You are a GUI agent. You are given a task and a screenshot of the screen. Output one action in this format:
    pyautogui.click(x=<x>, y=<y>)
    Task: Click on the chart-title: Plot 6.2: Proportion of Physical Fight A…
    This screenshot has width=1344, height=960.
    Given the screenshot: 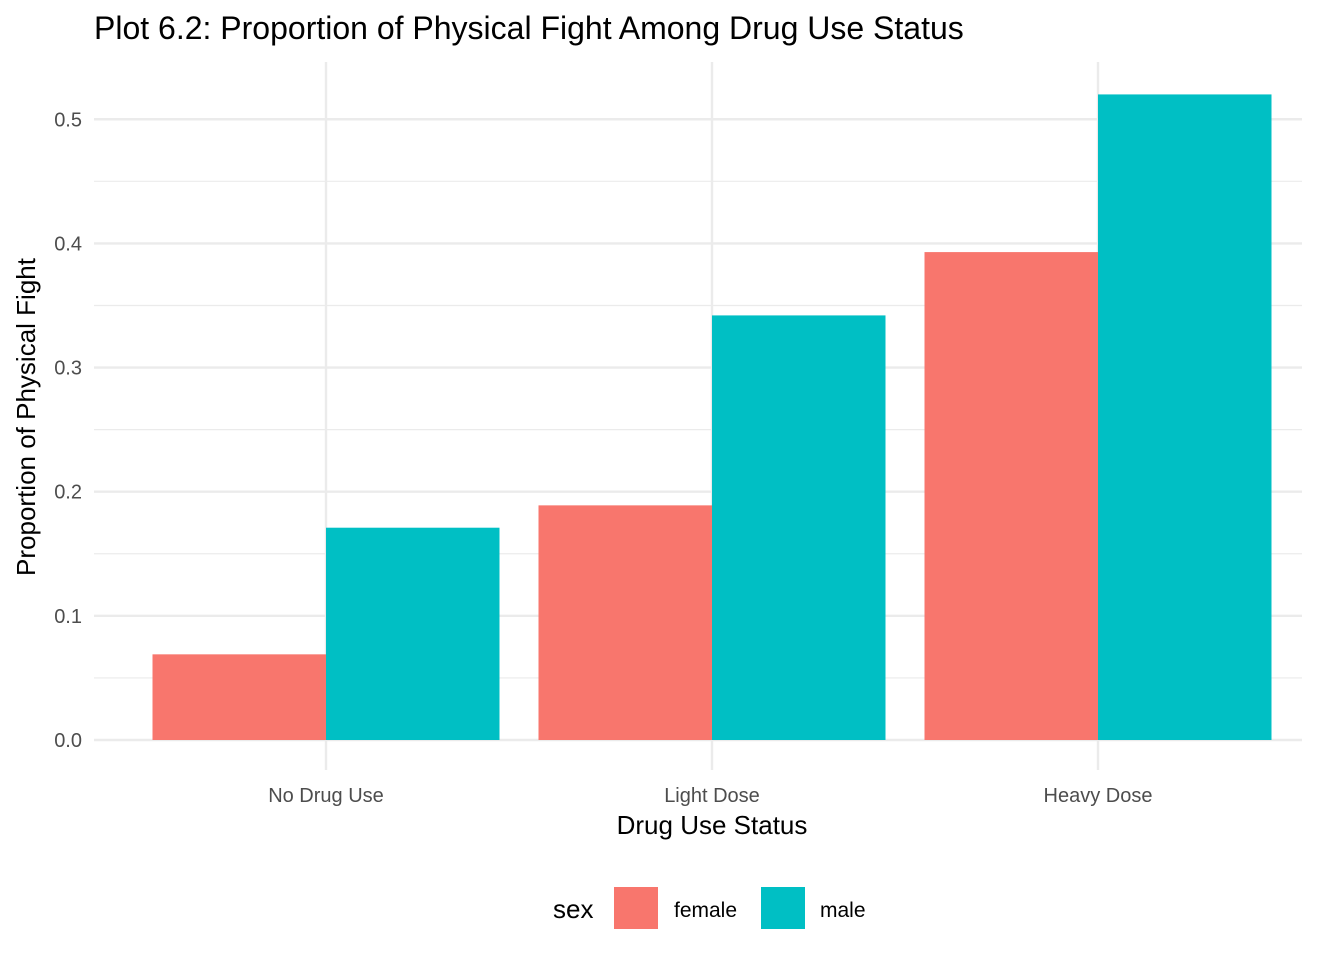 What is the action you would take?
    pyautogui.click(x=529, y=28)
    